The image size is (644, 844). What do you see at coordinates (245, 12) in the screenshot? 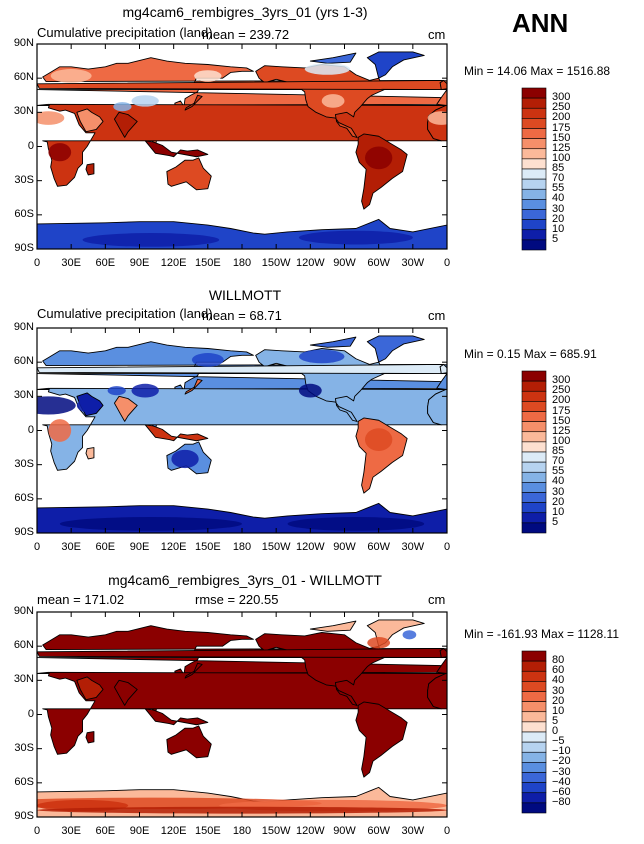
I see `panel-1-title: mg4cam6_rembigres_3yrs_01 (yrs 1-3)` at bounding box center [245, 12].